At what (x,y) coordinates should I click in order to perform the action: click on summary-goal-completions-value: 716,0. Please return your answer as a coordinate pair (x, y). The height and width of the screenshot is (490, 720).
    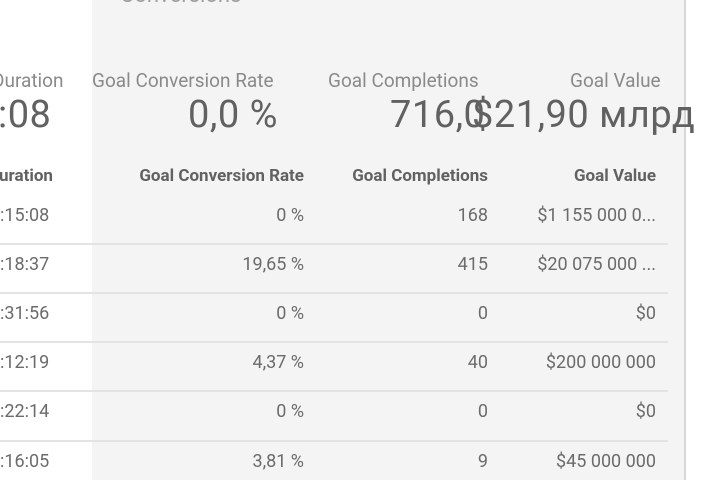
    Looking at the image, I should click on (438, 115).